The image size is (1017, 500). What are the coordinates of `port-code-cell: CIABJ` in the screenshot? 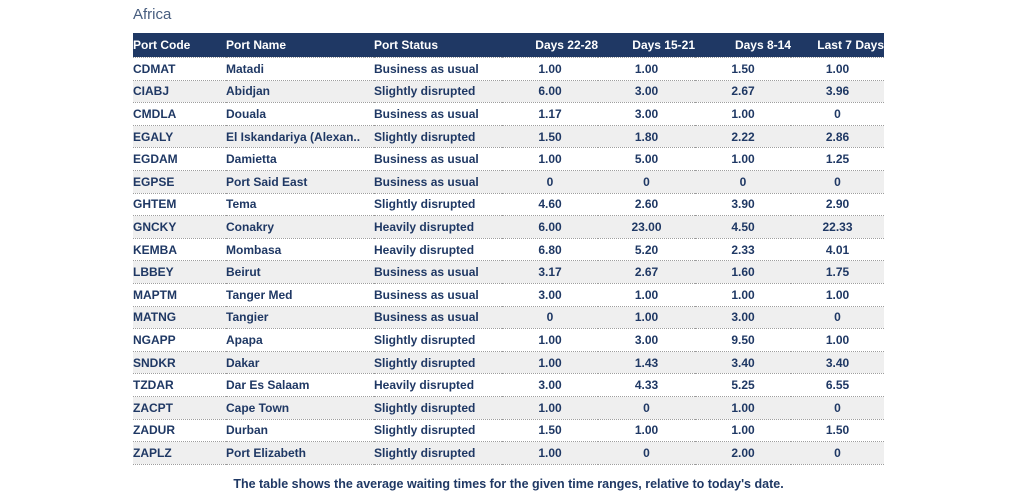 It's located at (179, 92).